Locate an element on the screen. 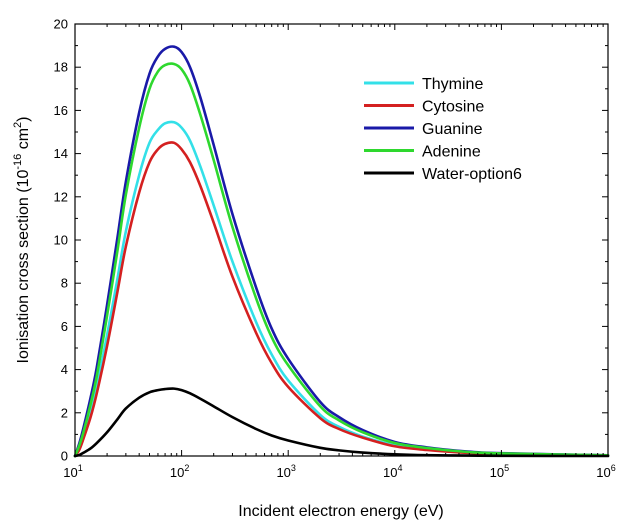 The image size is (620, 527). x-tick-label: 10⁵ is located at coordinates (499, 471).